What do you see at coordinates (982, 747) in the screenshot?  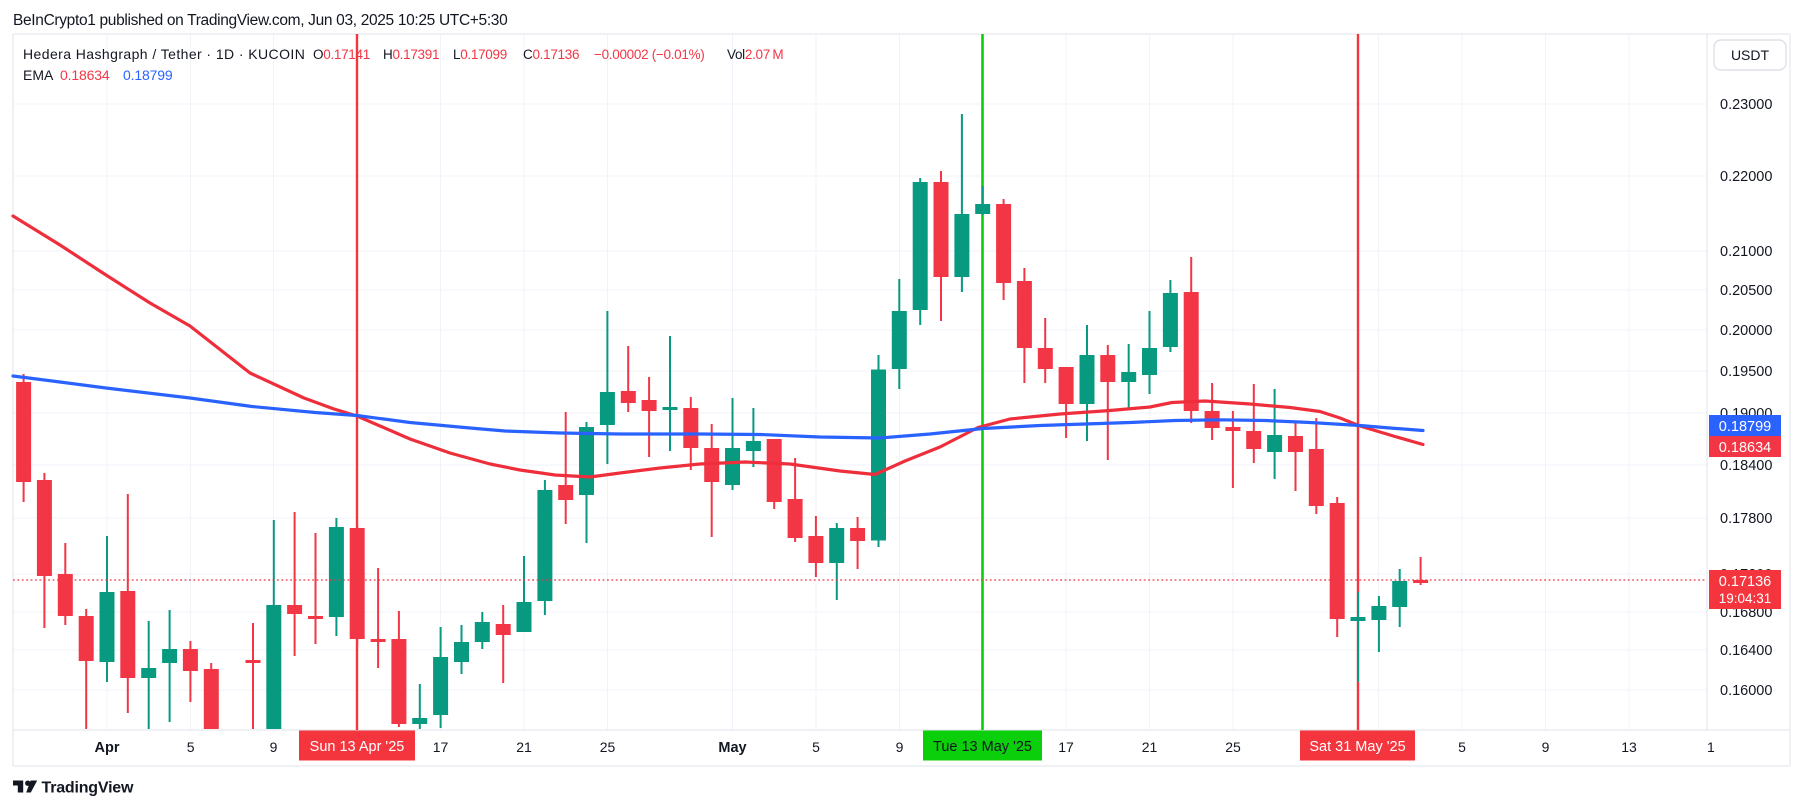 I see `svg-text: Tue 13 May '25` at bounding box center [982, 747].